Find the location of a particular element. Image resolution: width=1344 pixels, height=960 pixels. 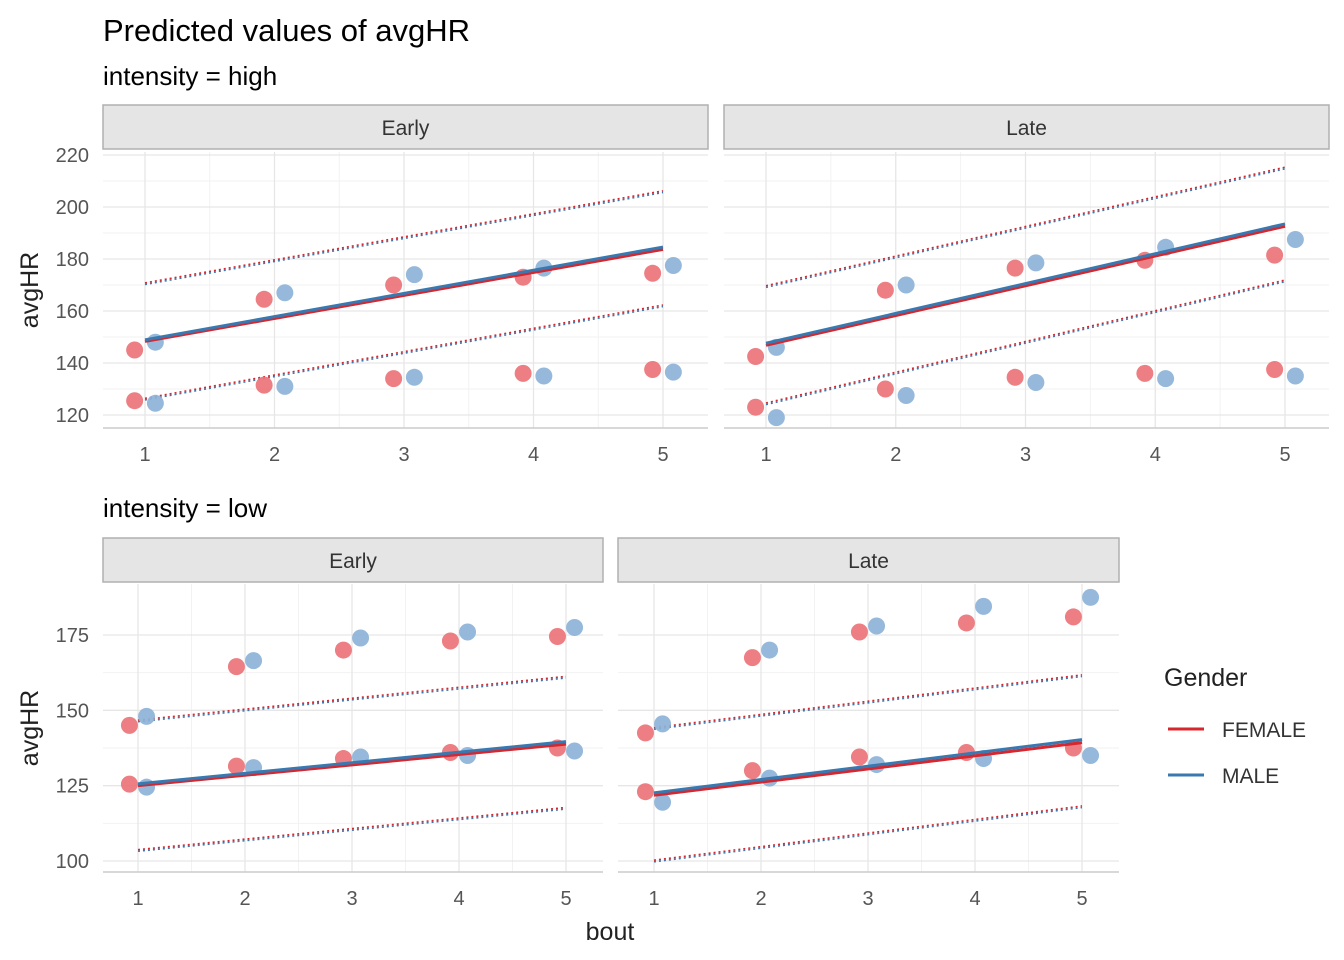

y-axis-title-high: avgHR is located at coordinates (30, 290).